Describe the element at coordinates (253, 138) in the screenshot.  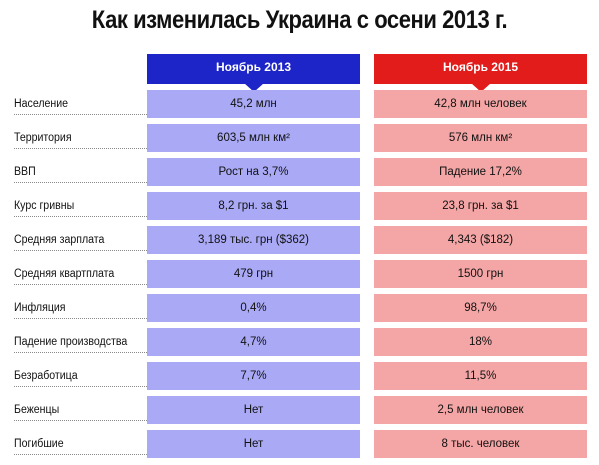
I see `value-2013: 603,5 млн км²` at that location.